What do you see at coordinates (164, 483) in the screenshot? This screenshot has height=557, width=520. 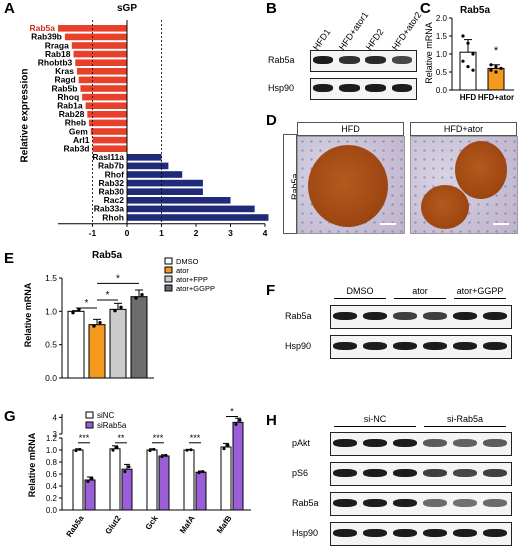 I see `bar-gck-sirab5a` at bounding box center [164, 483].